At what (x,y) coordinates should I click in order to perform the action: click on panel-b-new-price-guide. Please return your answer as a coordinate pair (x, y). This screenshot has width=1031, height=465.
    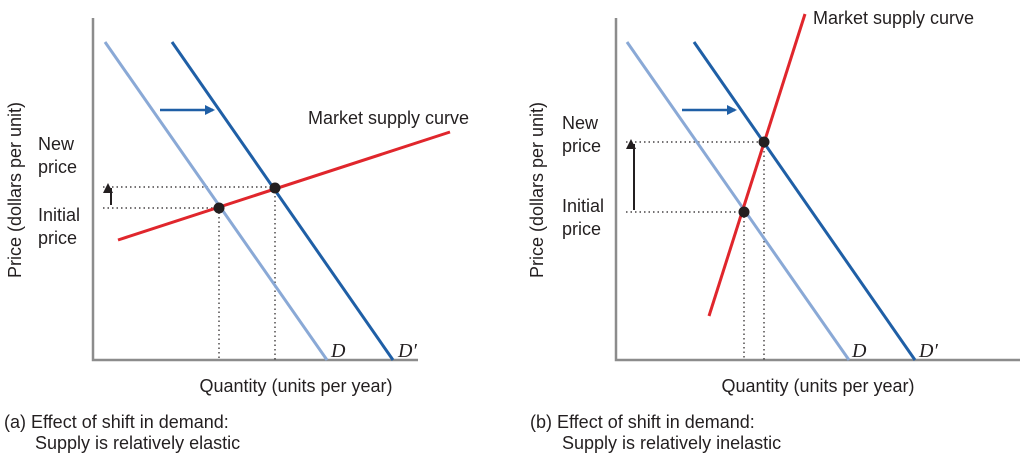
    Looking at the image, I should click on (695, 250).